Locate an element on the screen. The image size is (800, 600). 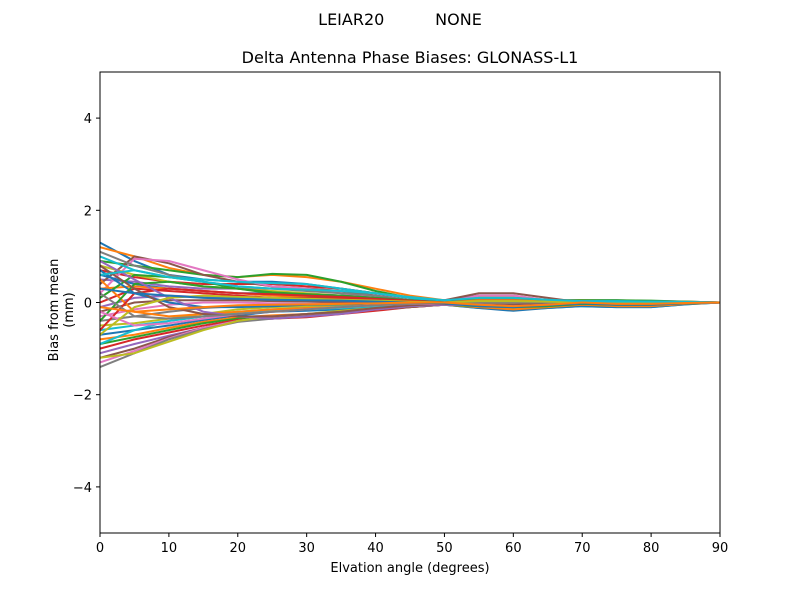
x-tick-label: 90 is located at coordinates (720, 548).